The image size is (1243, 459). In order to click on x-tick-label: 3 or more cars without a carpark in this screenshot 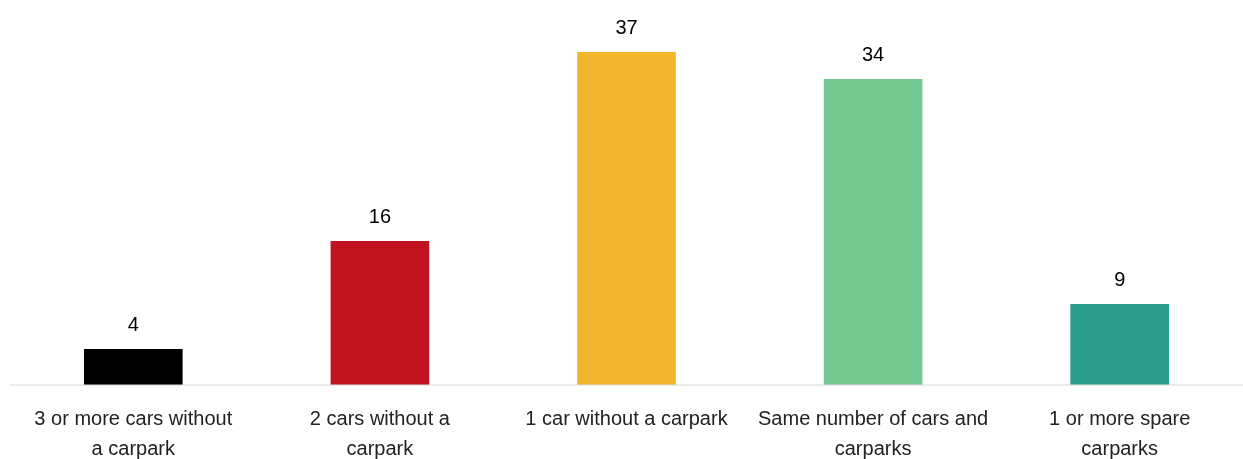, I will do `click(133, 433)`.